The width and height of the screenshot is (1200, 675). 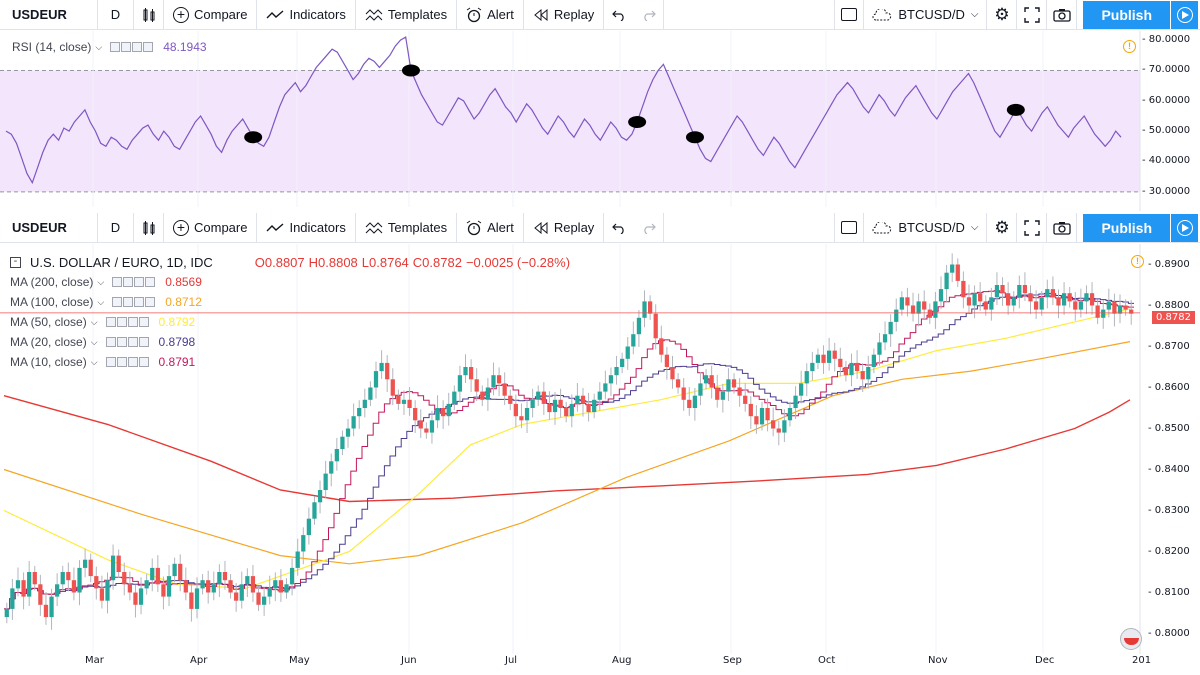 I want to click on gear-icon, so click(x=128, y=302).